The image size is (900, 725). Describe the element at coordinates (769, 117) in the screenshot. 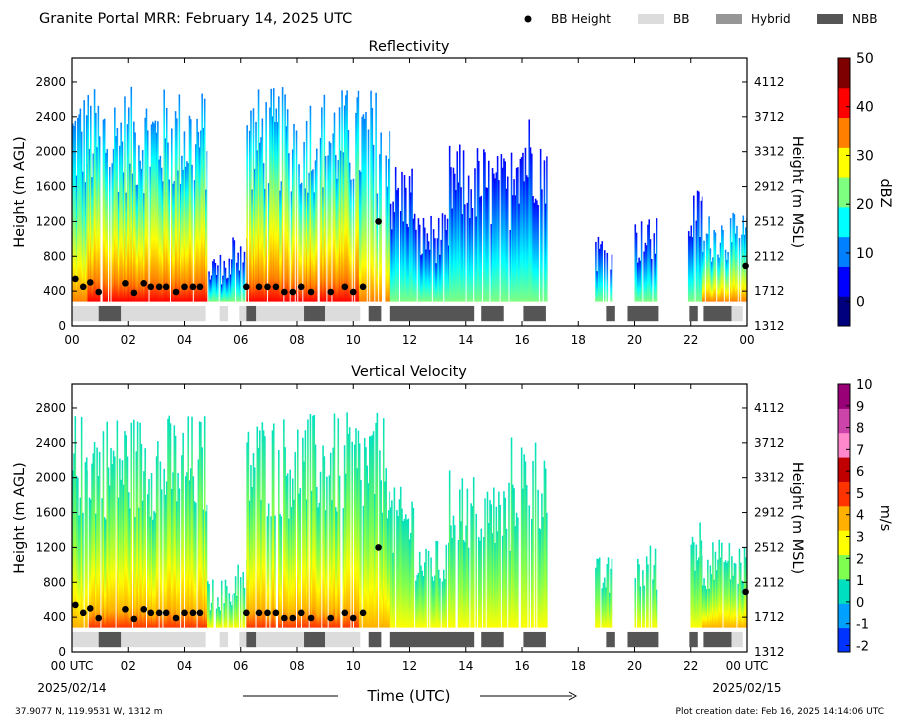

I see `y-tick-label-right: 3712` at that location.